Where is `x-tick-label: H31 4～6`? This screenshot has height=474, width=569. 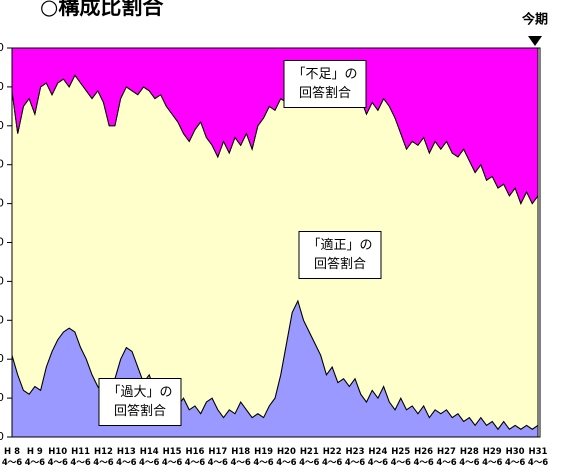
x-tick-label: H31 4～6 is located at coordinates (538, 457).